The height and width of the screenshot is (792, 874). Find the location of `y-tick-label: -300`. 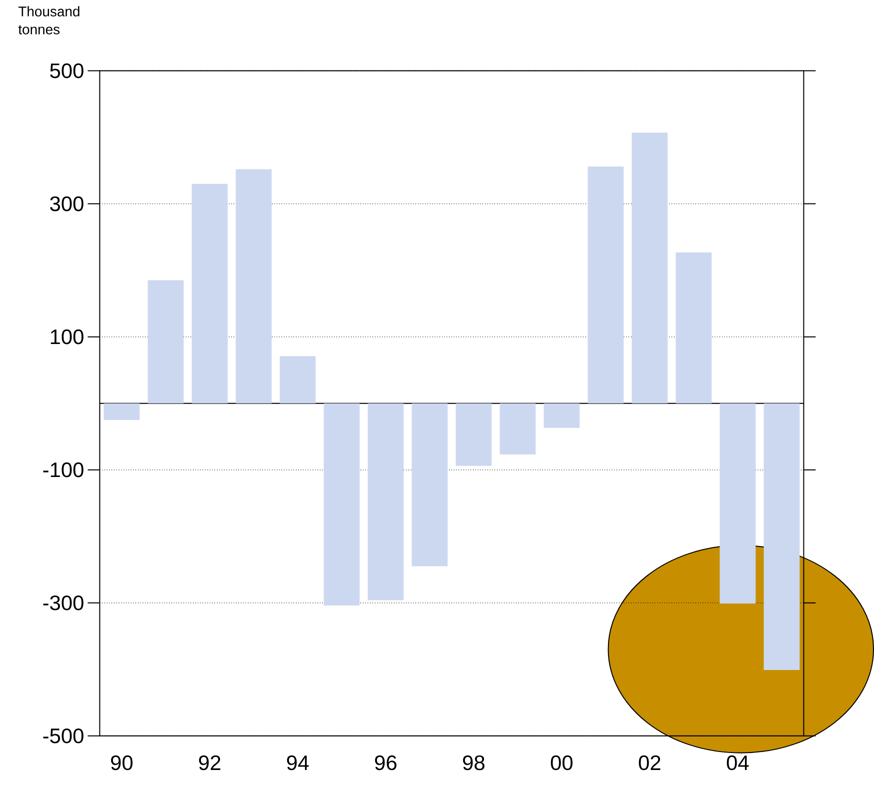

y-tick-label: -300 is located at coordinates (63, 603).